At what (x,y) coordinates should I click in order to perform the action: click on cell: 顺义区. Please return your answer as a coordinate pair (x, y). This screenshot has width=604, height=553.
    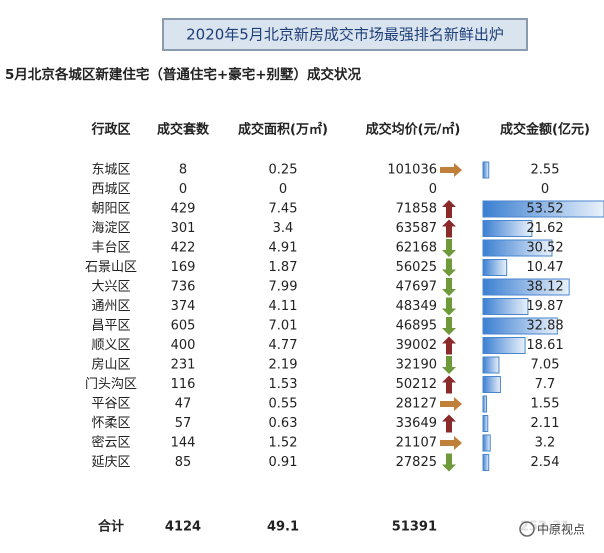
    Looking at the image, I should click on (110, 345).